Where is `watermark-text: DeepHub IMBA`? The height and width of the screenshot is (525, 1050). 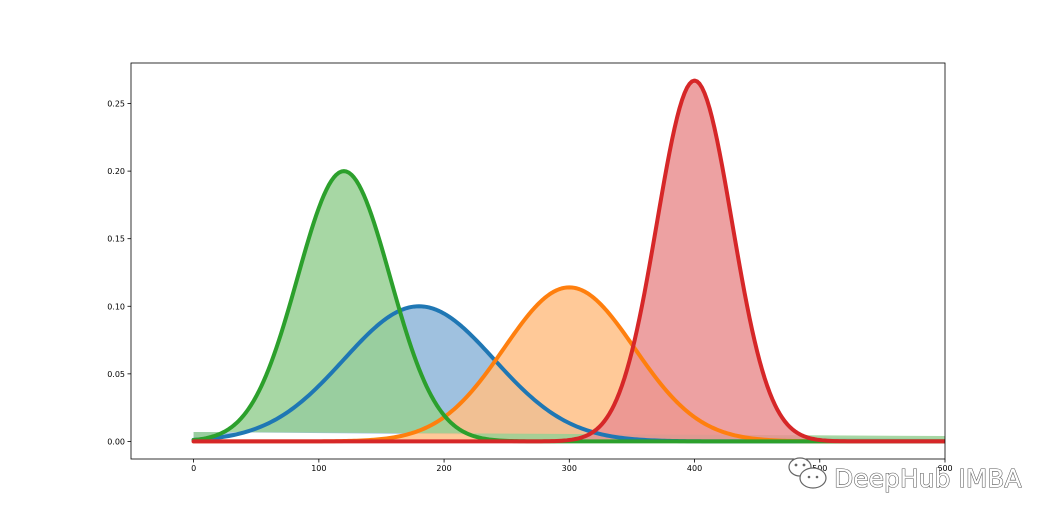
watermark-text: DeepHub IMBA is located at coordinates (928, 478).